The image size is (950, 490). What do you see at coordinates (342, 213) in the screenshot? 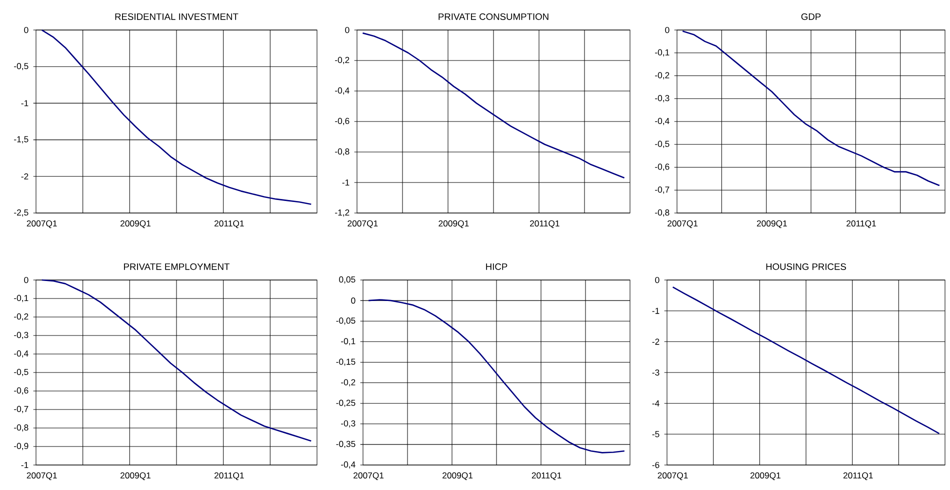
I see `y-tick-label: -1,2` at bounding box center [342, 213].